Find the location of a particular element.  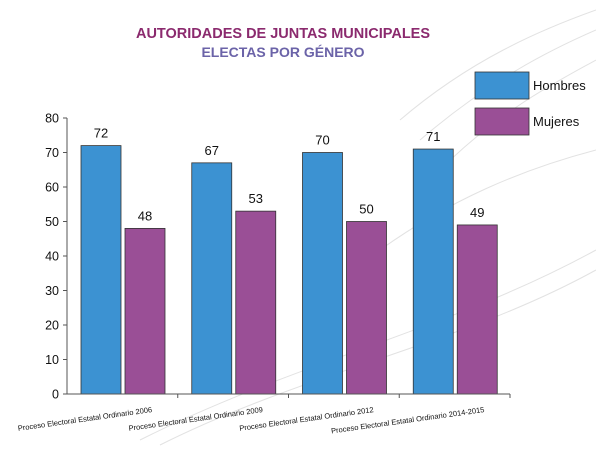

legend-swatch-mujeres is located at coordinates (502, 121).